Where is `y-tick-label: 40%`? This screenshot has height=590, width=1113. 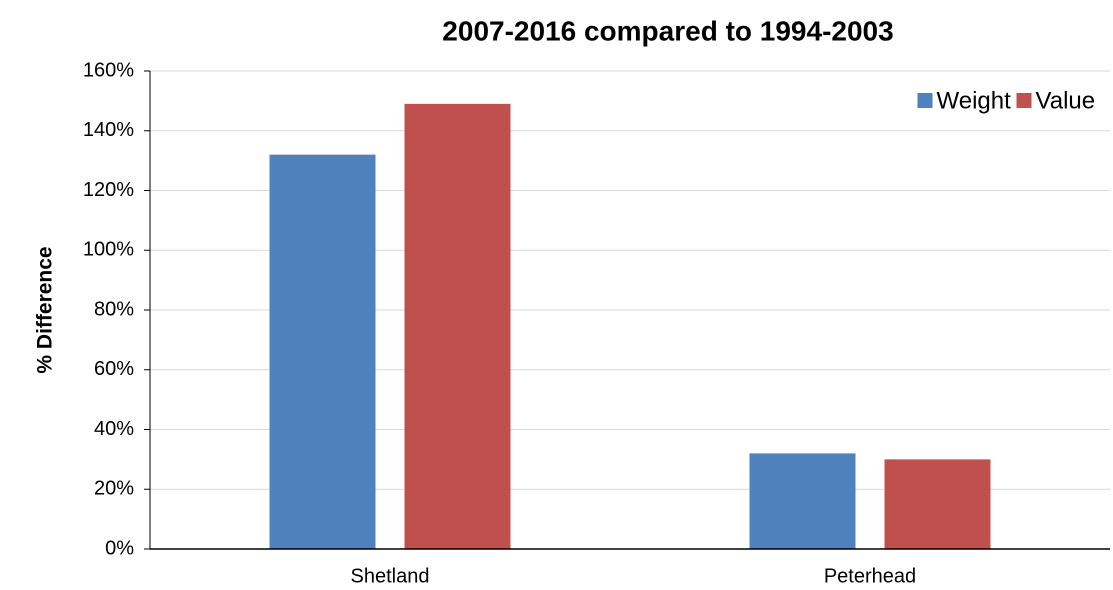 y-tick-label: 40% is located at coordinates (114, 429).